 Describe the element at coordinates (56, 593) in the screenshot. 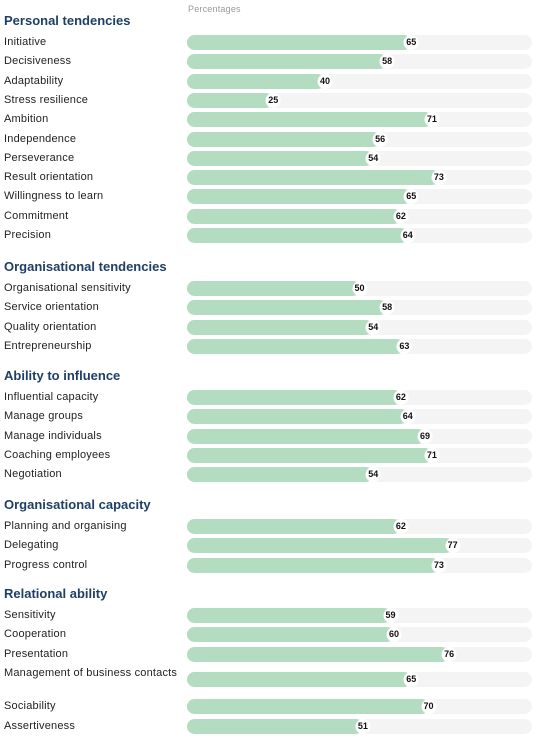

I see `section-heading: Relational ability` at that location.